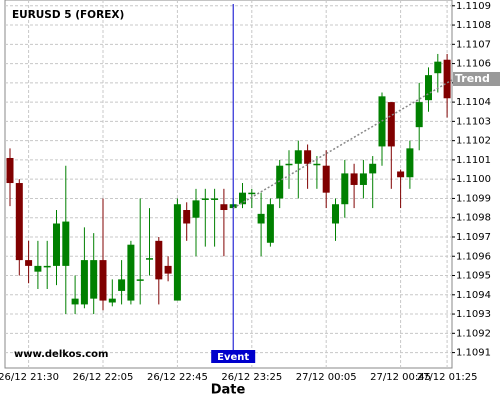  Describe the element at coordinates (61, 354) in the screenshot. I see `watermark: www.delkos.com` at that location.